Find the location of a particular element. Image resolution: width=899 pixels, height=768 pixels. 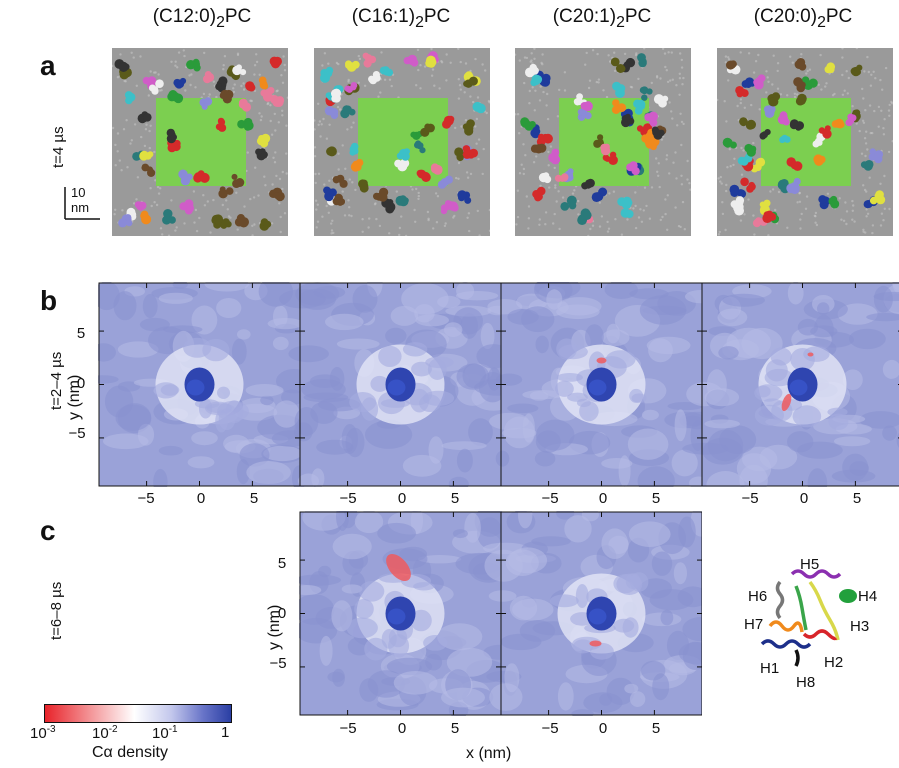

helix-h1 is located at coordinates (786, 644).